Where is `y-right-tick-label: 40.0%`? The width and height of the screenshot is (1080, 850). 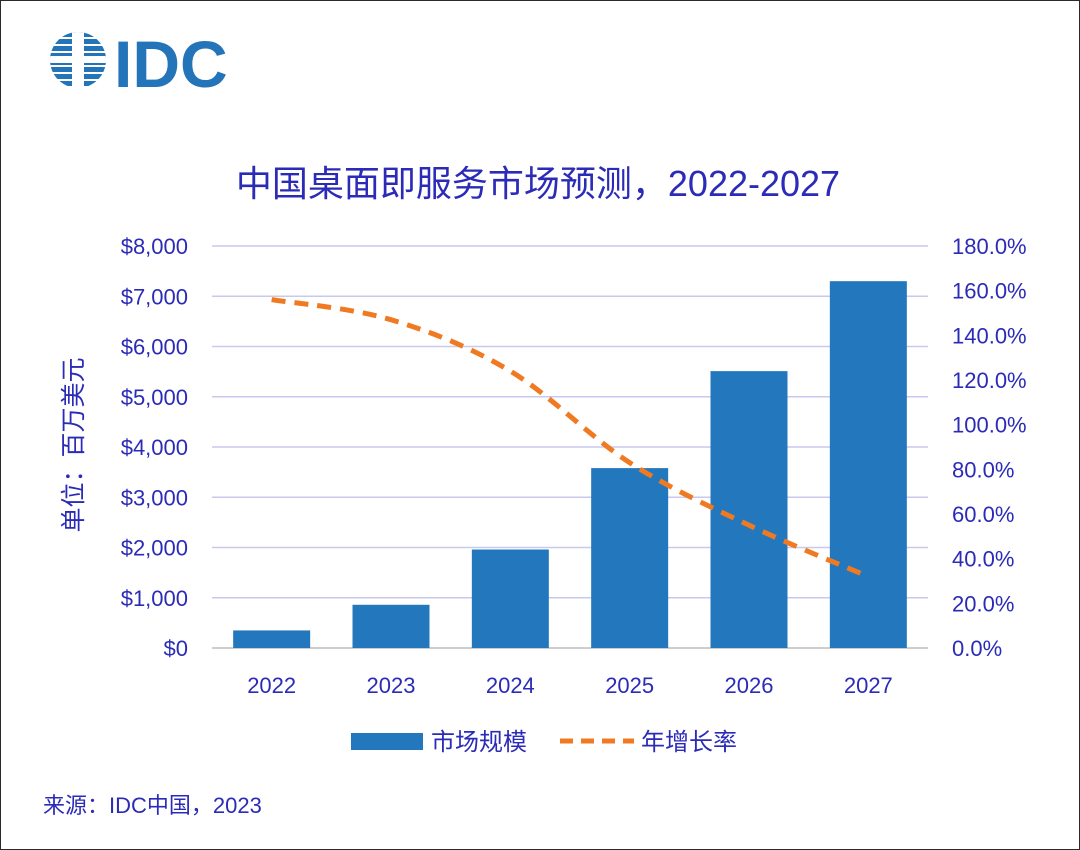 y-right-tick-label: 40.0% is located at coordinates (983, 559).